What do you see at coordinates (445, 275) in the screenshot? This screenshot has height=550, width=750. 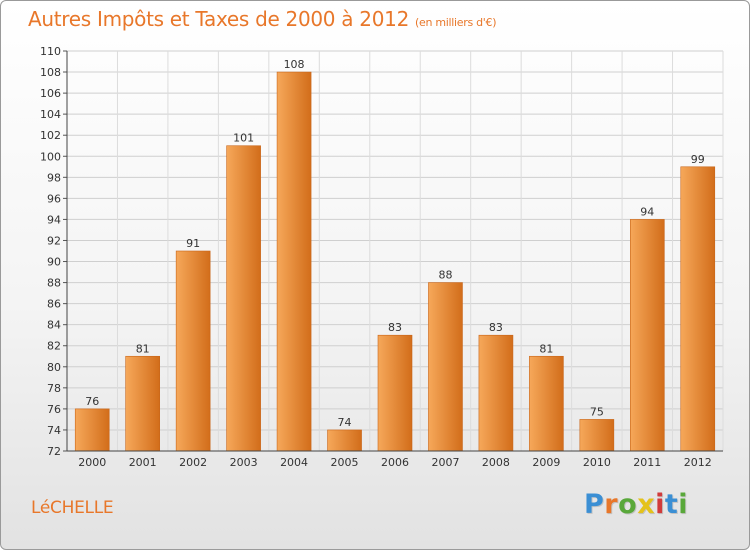 I see `data-label-2007: 88` at bounding box center [445, 275].